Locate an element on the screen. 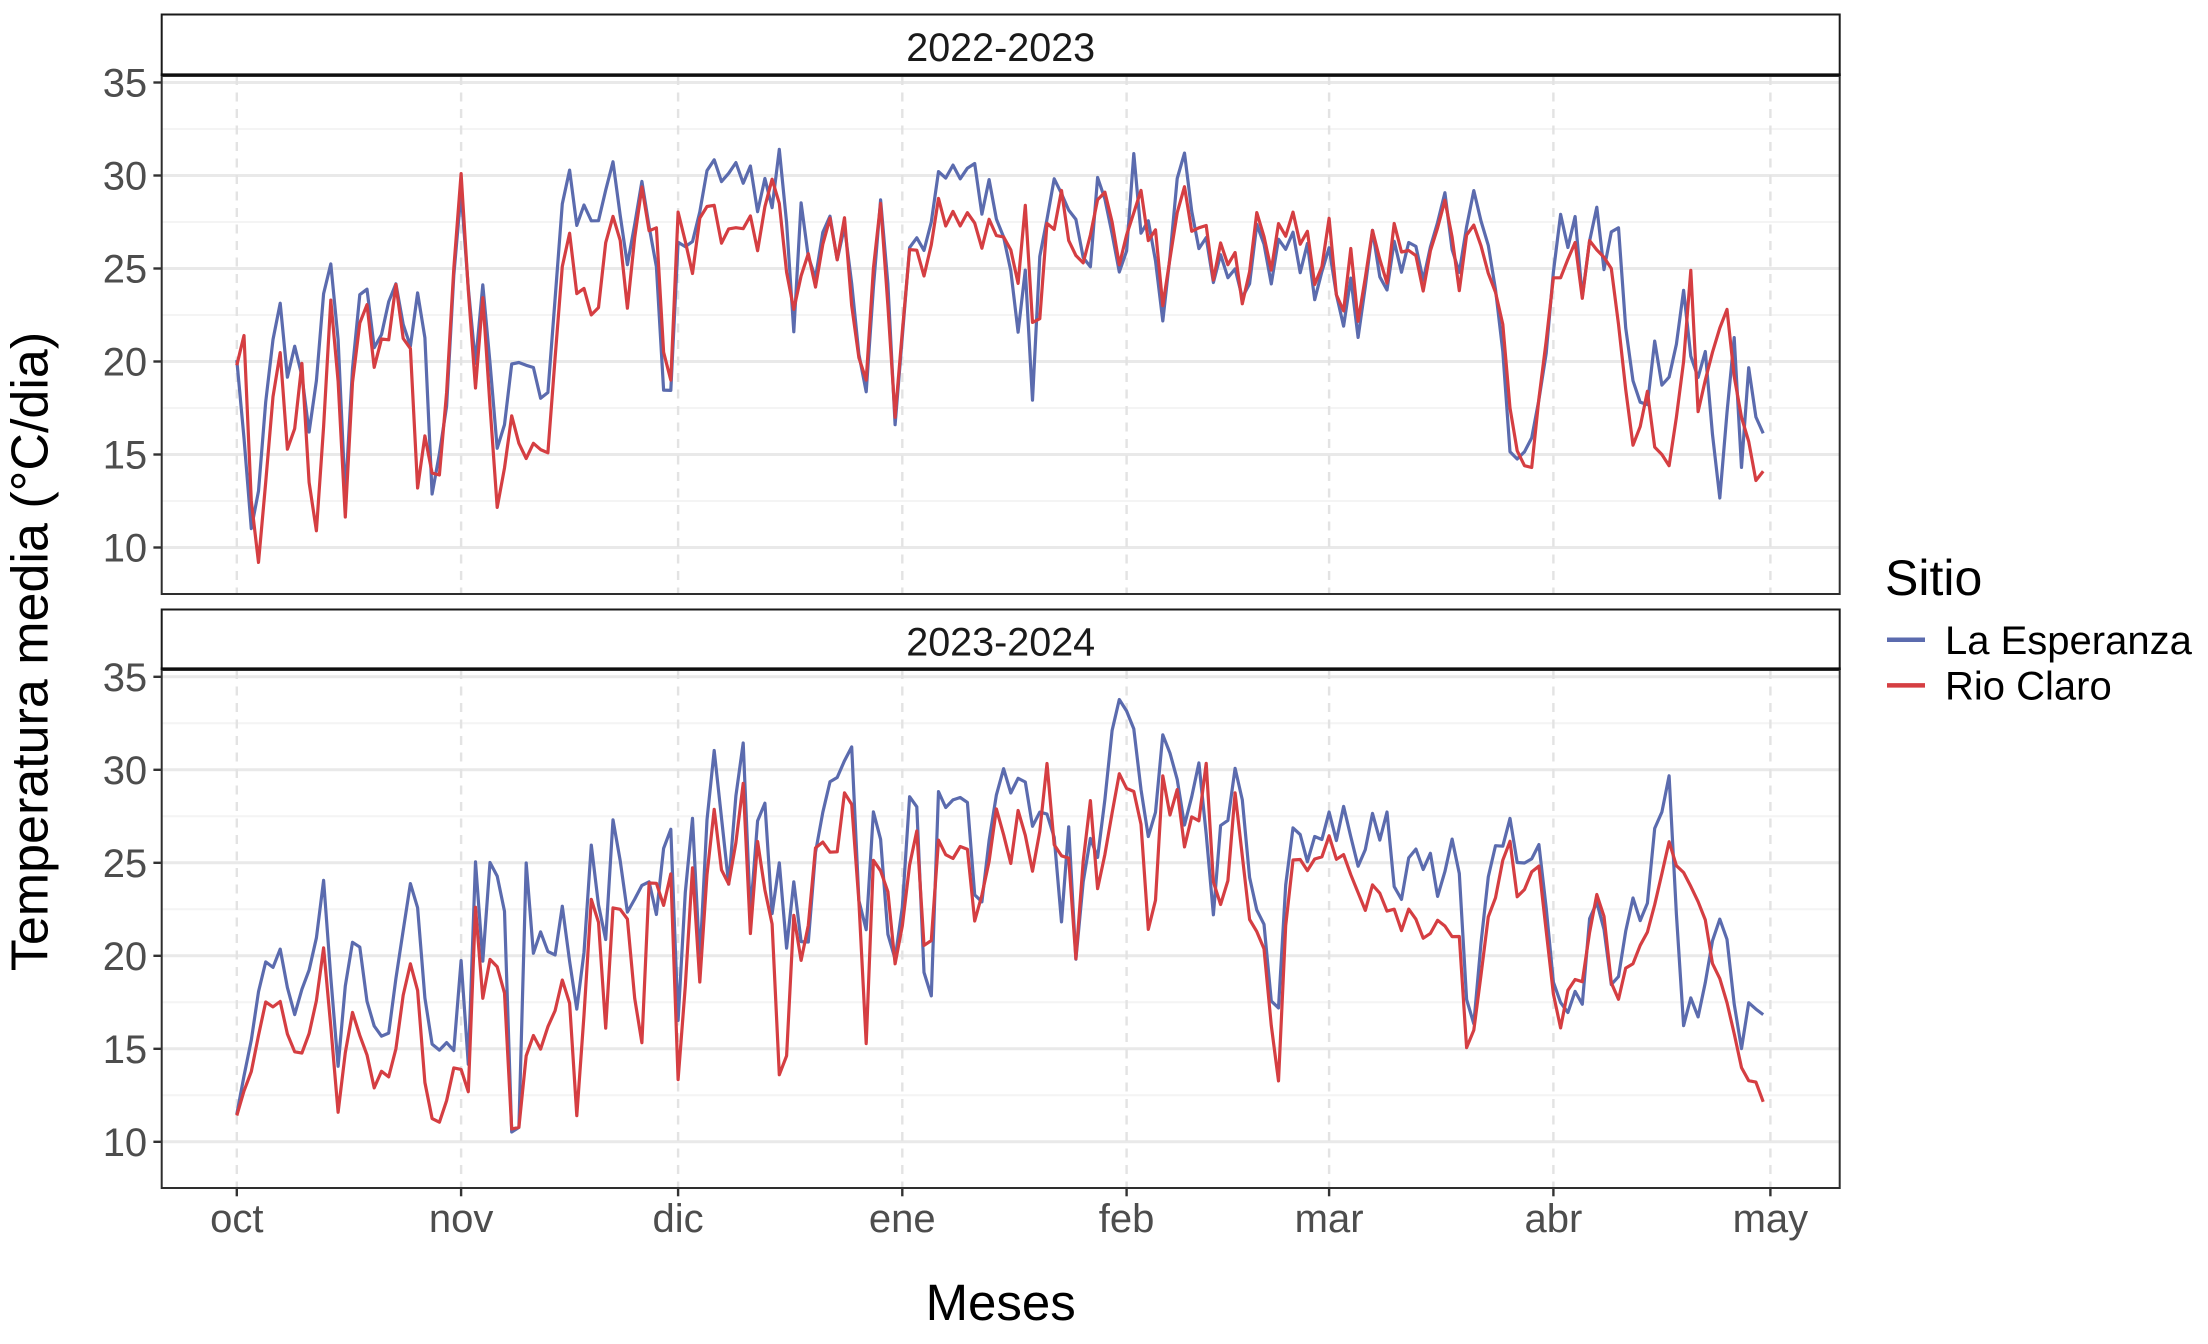  svg-text: ene is located at coordinates (902, 1219).